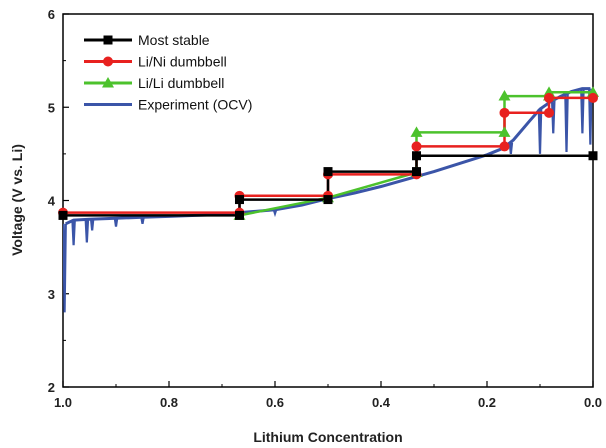 The image size is (606, 448). I want to click on y-tick-label: 5, so click(51, 107).